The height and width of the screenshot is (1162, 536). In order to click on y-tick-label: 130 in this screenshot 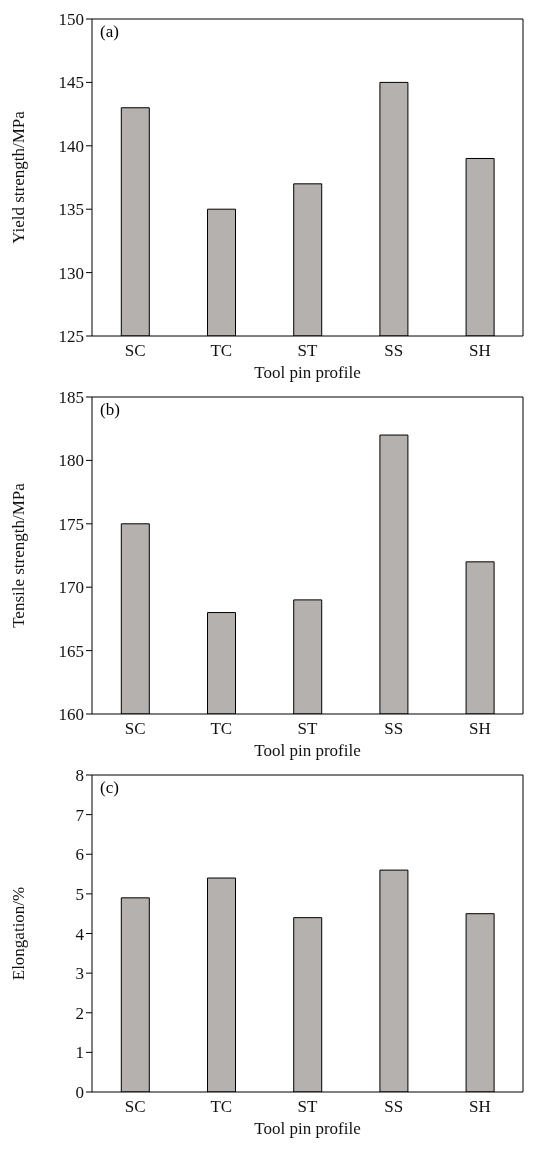, I will do `click(71, 273)`.